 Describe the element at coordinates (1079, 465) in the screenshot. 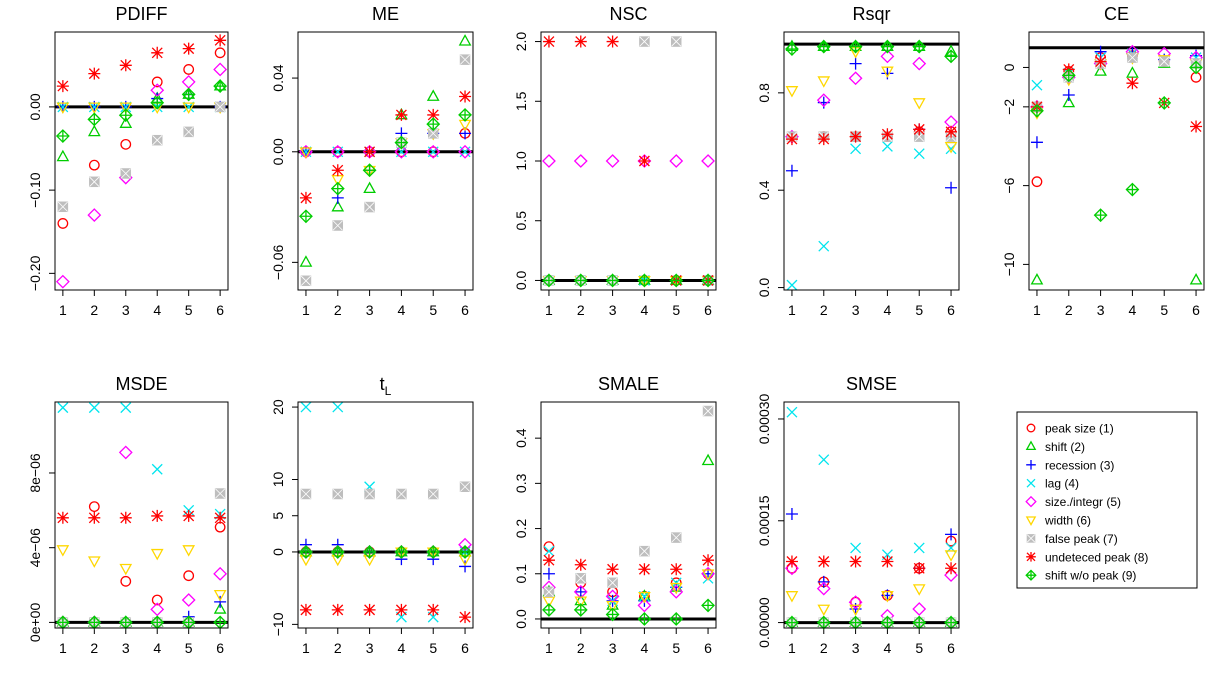

I see `legend-label: recession (3)` at that location.